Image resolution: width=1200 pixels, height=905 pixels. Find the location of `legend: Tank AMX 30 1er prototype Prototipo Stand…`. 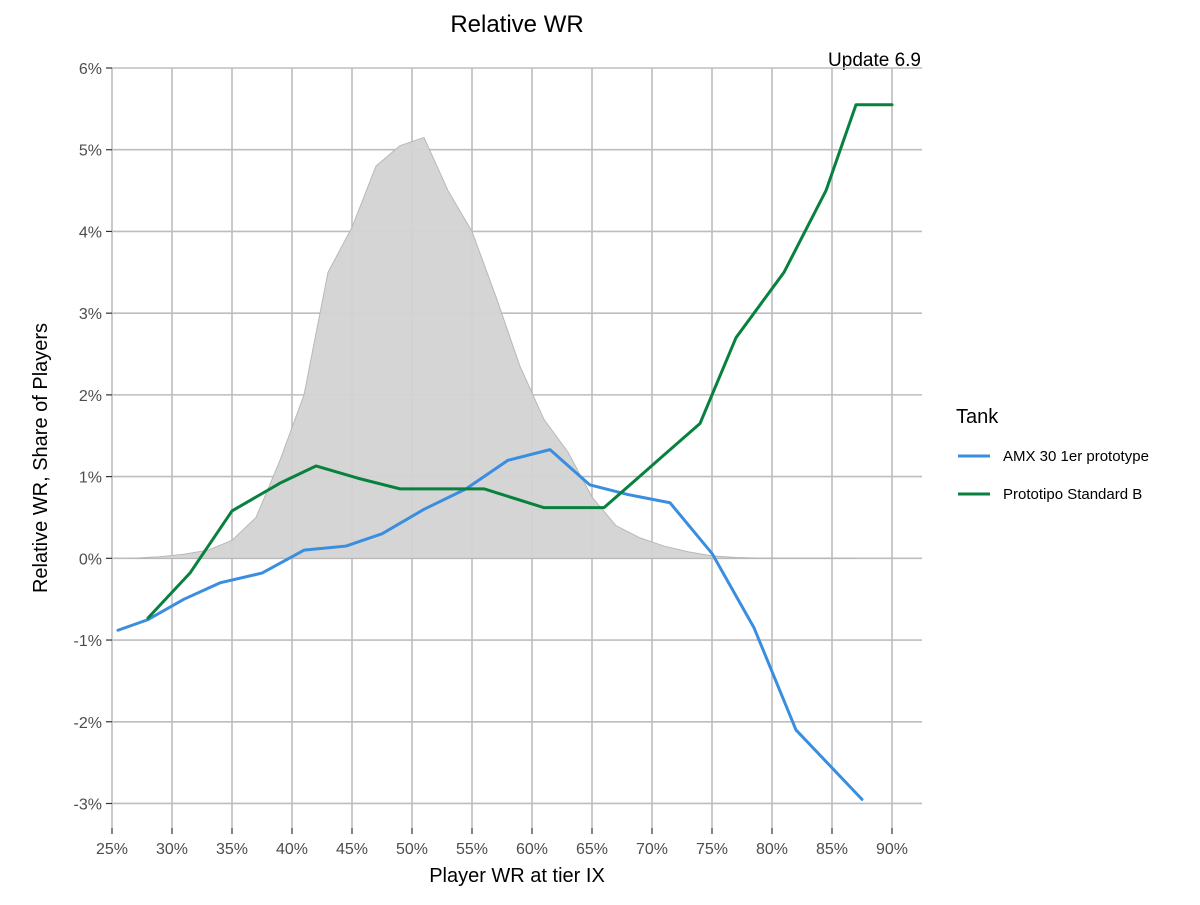

legend: Tank AMX 30 1er prototype Prototipo Stand… is located at coordinates (1052, 454).